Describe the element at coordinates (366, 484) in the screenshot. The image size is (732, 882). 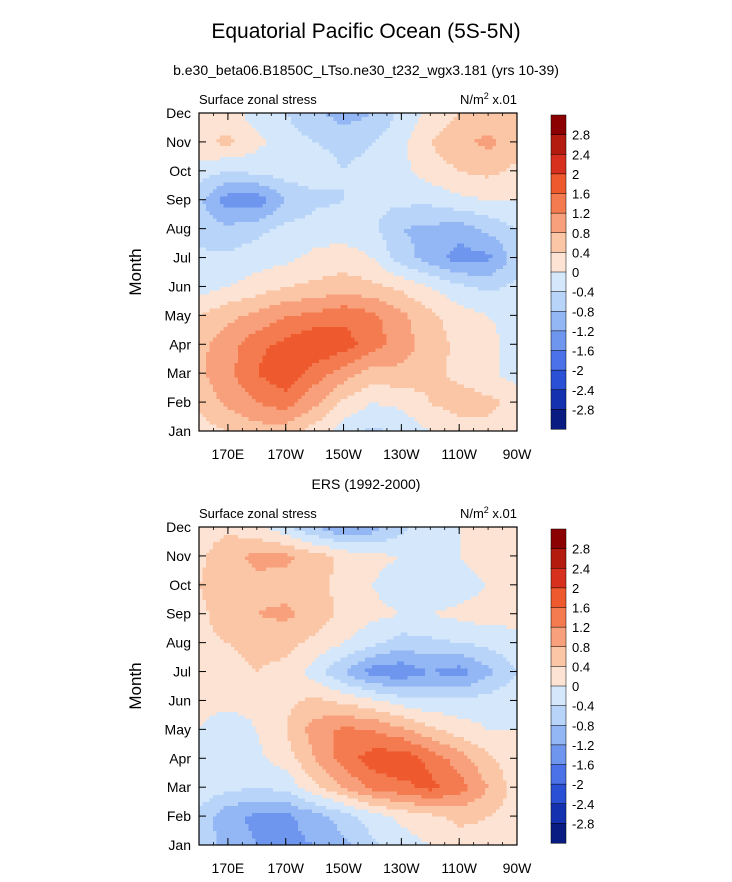
I see `panel-title-ers: ERS (1992-2000)` at that location.